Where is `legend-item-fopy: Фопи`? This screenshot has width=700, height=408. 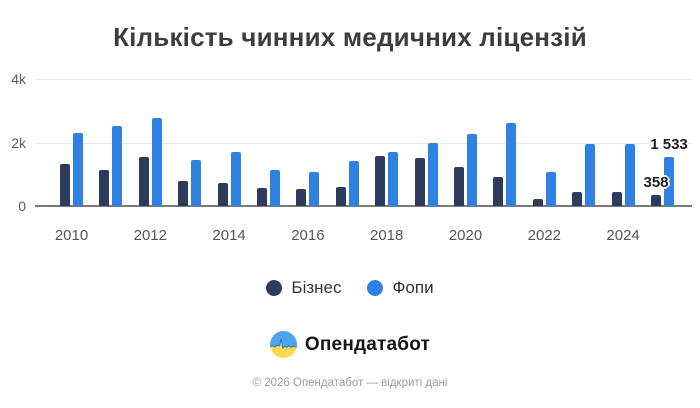 legend-item-fopy: Фопи is located at coordinates (400, 288).